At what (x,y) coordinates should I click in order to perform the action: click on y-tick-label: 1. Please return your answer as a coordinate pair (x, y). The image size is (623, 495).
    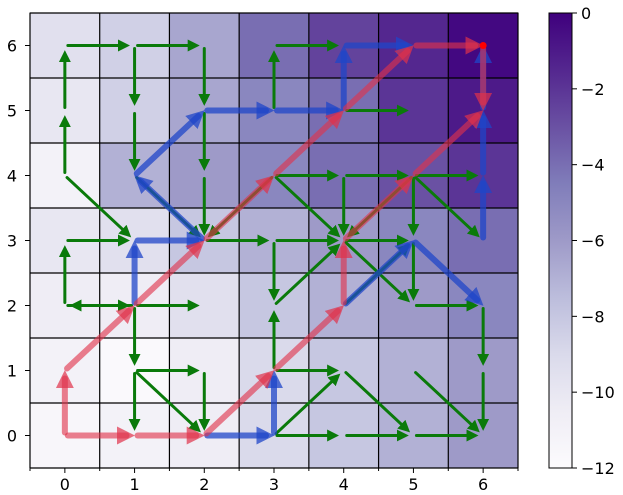
    Looking at the image, I should click on (12, 371).